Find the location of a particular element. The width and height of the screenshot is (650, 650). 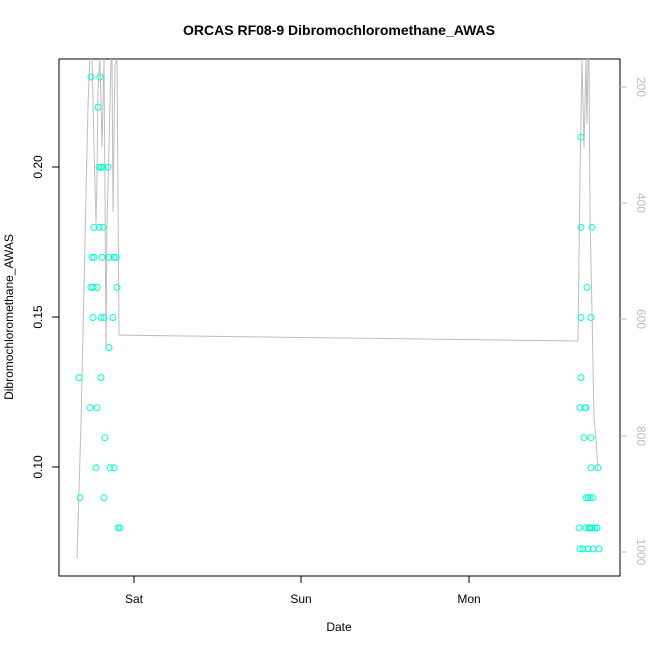

x-tick-label-sat: Sat is located at coordinates (134, 599).